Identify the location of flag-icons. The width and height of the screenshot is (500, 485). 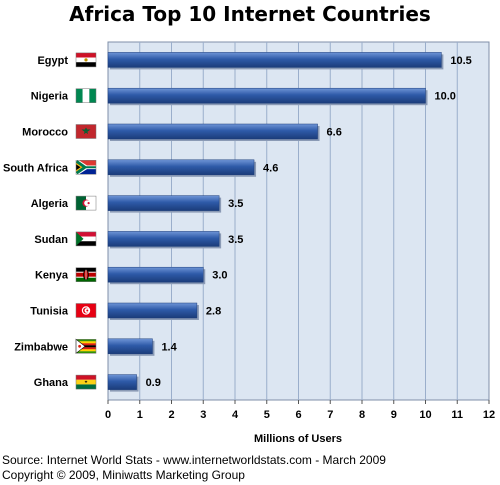
(86, 221).